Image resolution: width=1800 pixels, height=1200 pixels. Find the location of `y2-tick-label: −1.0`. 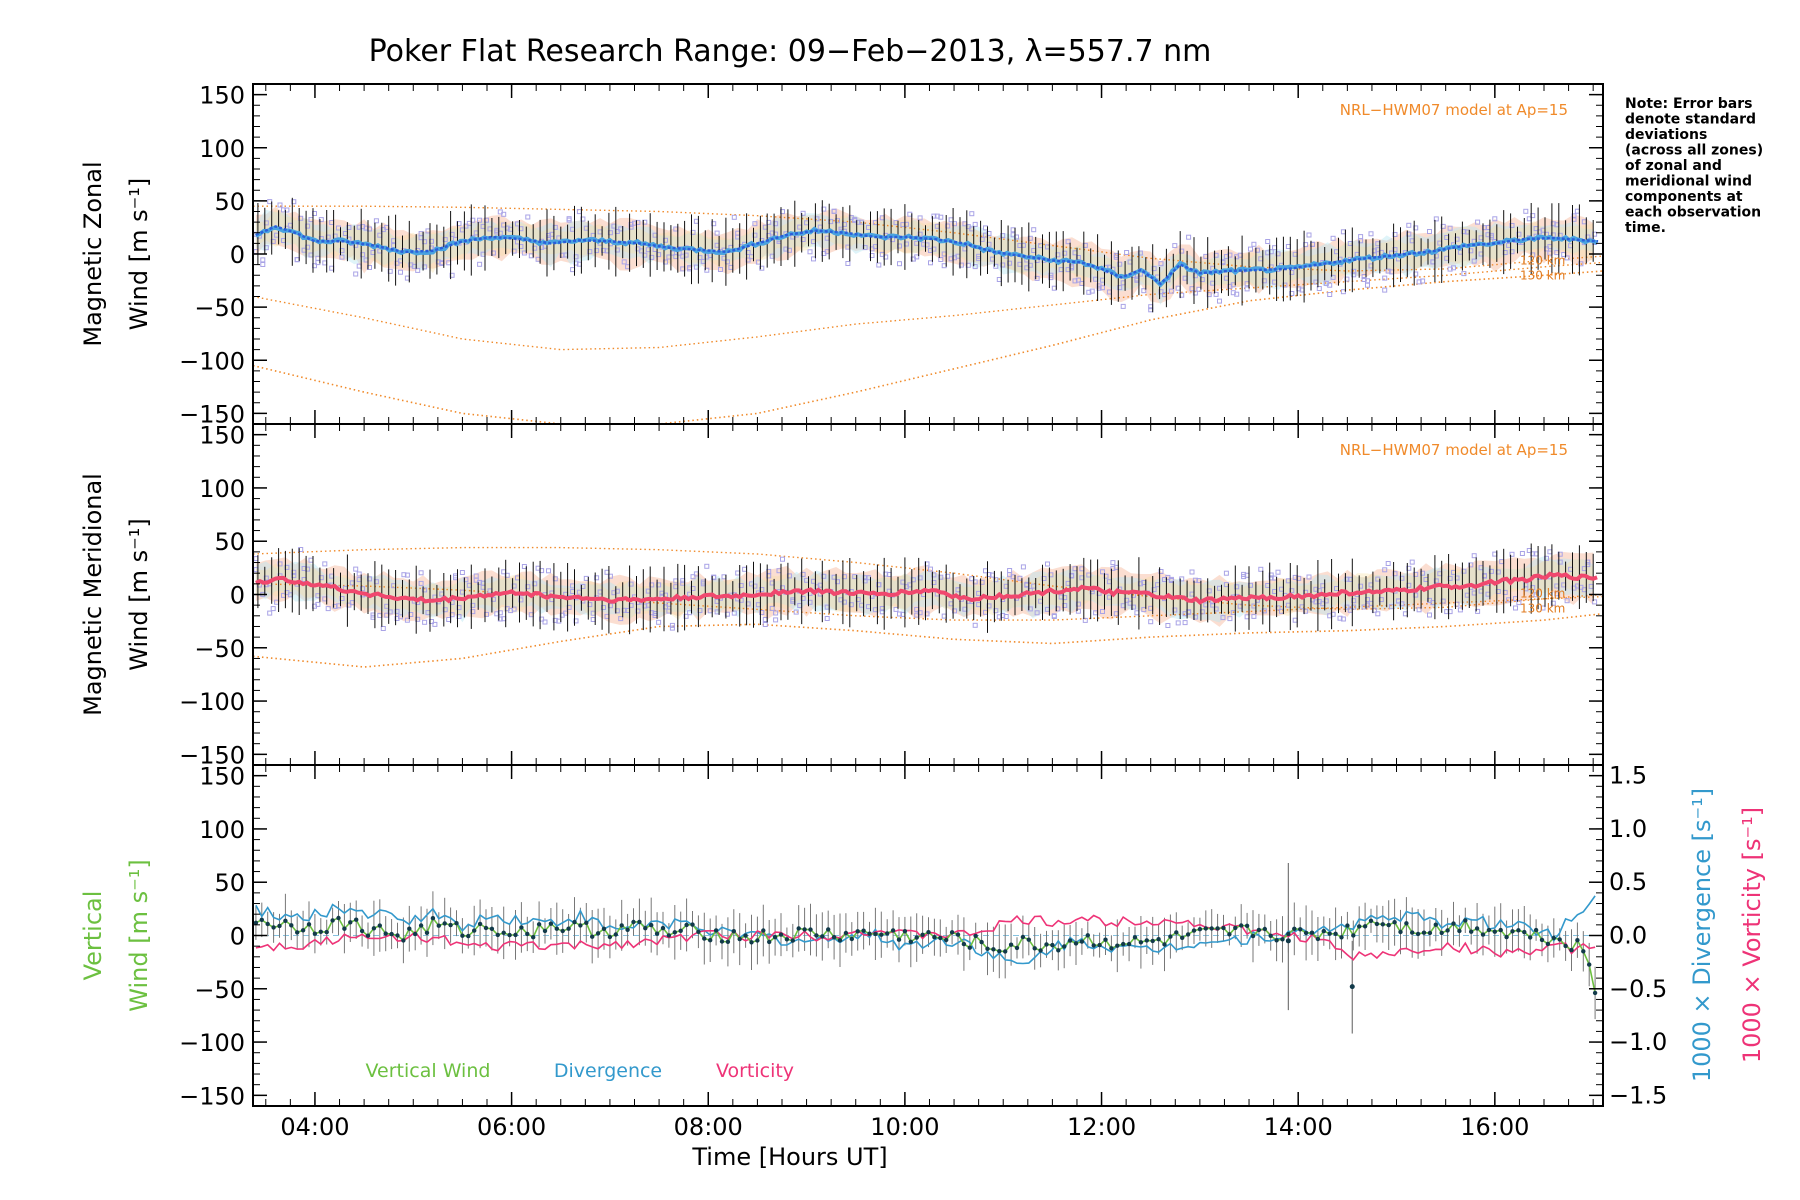

y2-tick-label: −1.0 is located at coordinates (1638, 1042).